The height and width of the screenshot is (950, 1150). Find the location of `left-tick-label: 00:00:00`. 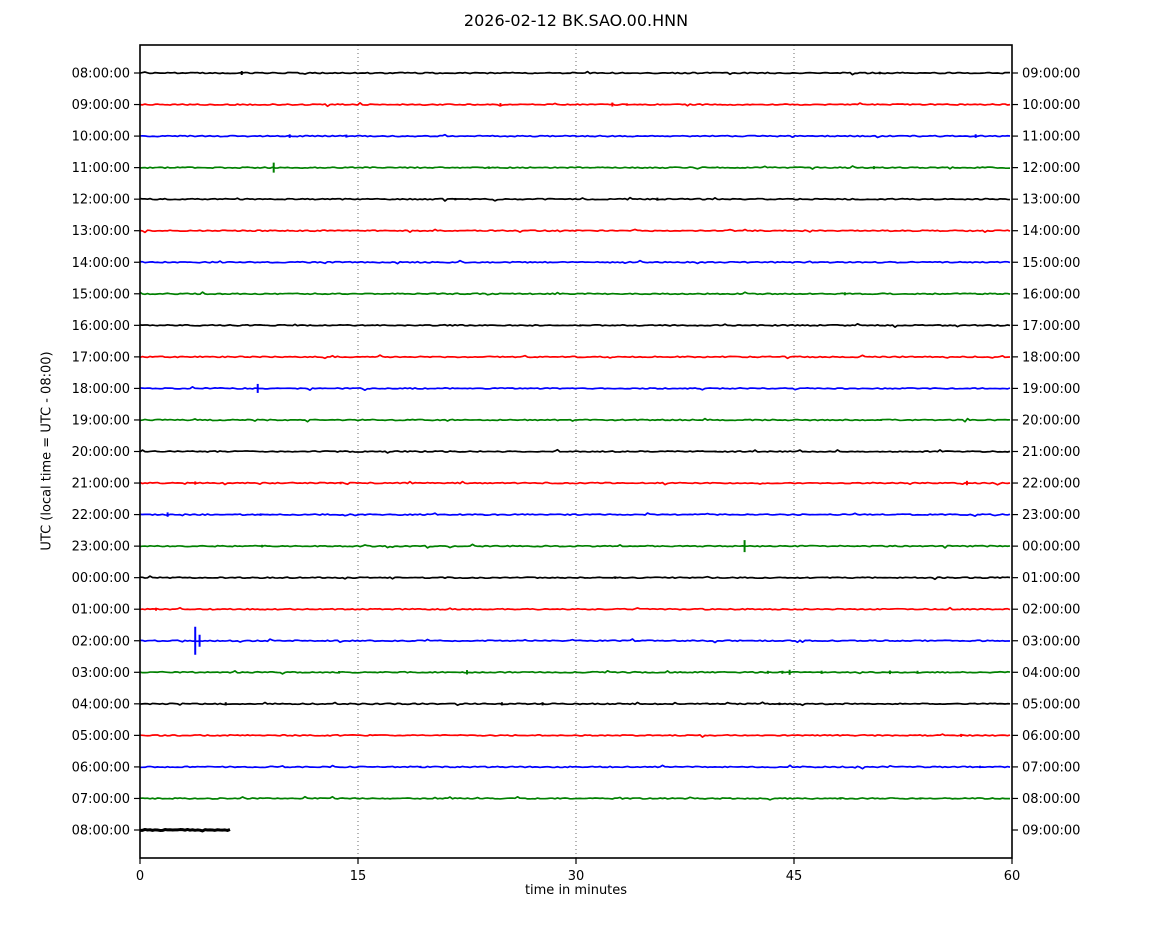

left-tick-label: 00:00:00 is located at coordinates (101, 578).